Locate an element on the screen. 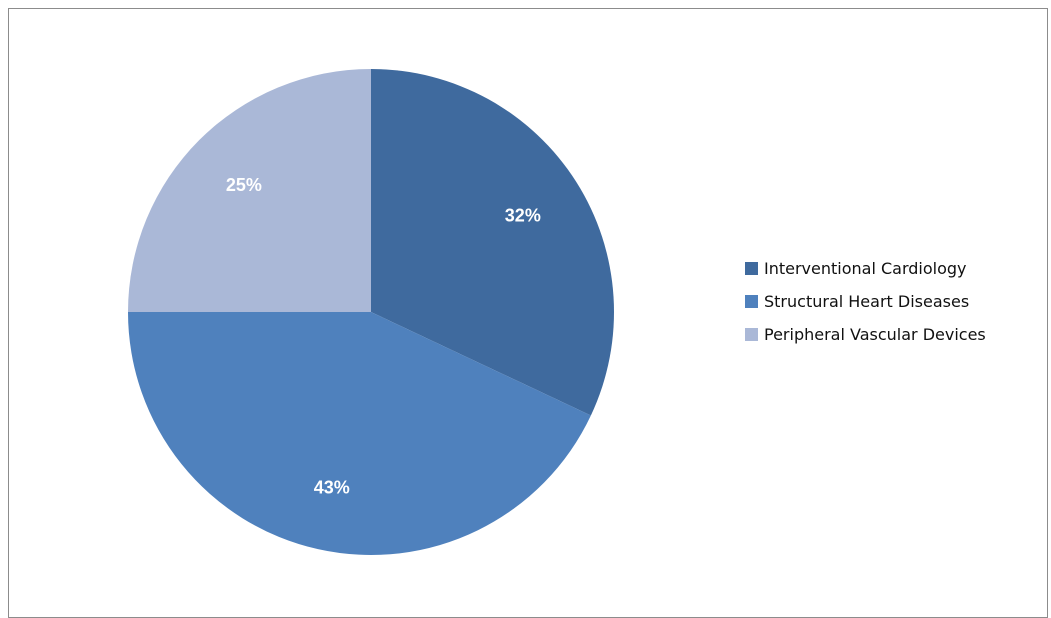 This screenshot has height=618, width=1051. legend-label: Interventional Cardiology is located at coordinates (865, 268).